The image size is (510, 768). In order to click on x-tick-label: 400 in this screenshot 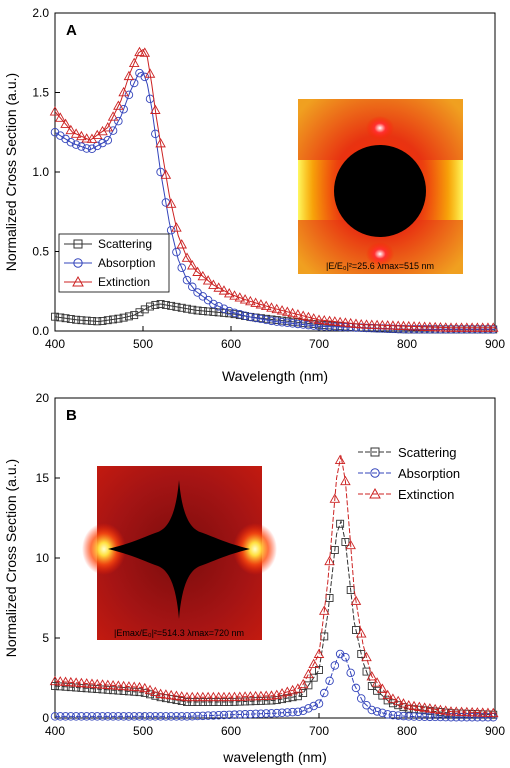, I will do `click(55, 344)`.